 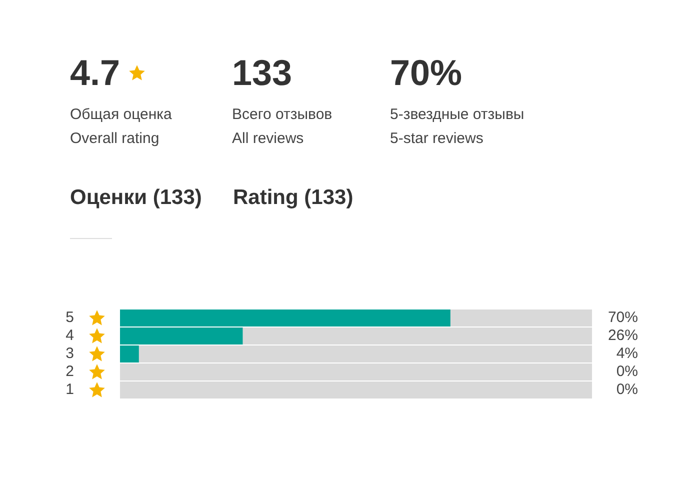 I want to click on text: 5-star reviews, so click(x=437, y=138).